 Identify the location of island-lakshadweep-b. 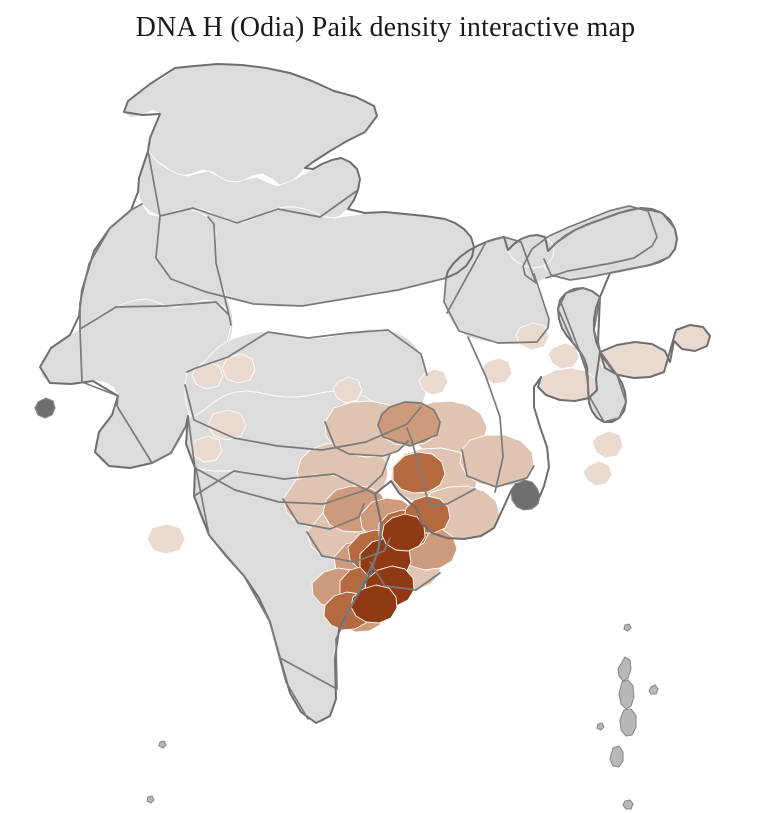
(150, 799).